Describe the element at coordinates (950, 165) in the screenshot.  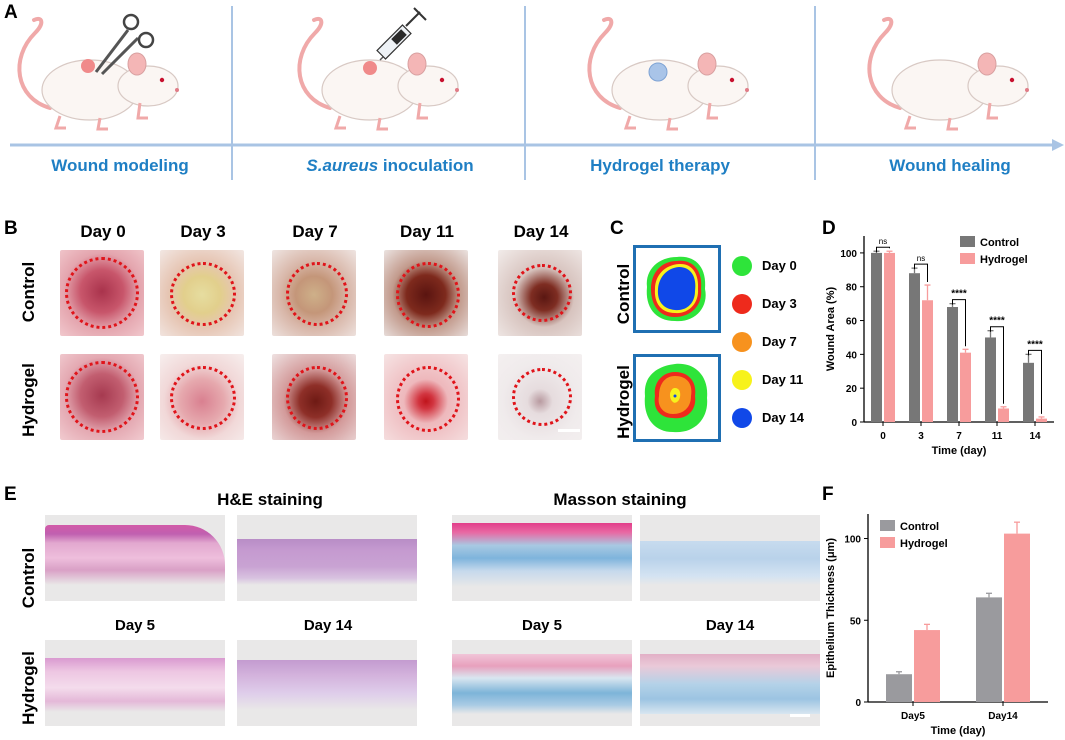
I see `step-wound-healing: Wound healing` at that location.